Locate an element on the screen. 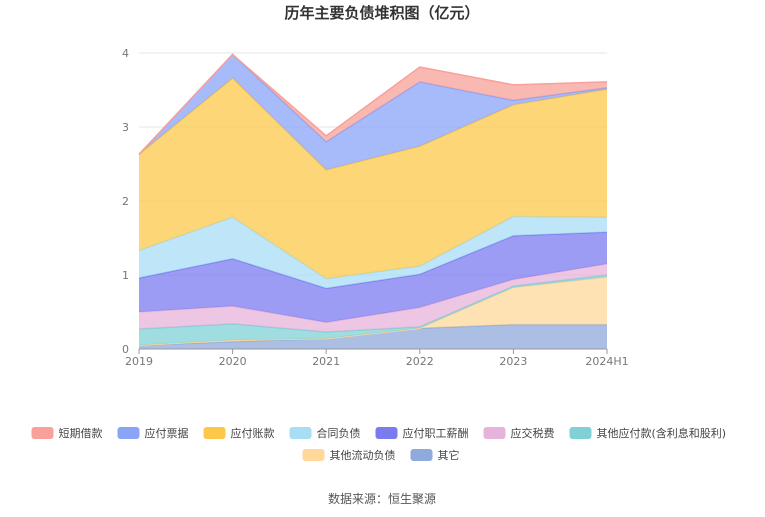 Image resolution: width=765 pixels, height=517 pixels. legend-label: 合同负债 is located at coordinates (339, 433).